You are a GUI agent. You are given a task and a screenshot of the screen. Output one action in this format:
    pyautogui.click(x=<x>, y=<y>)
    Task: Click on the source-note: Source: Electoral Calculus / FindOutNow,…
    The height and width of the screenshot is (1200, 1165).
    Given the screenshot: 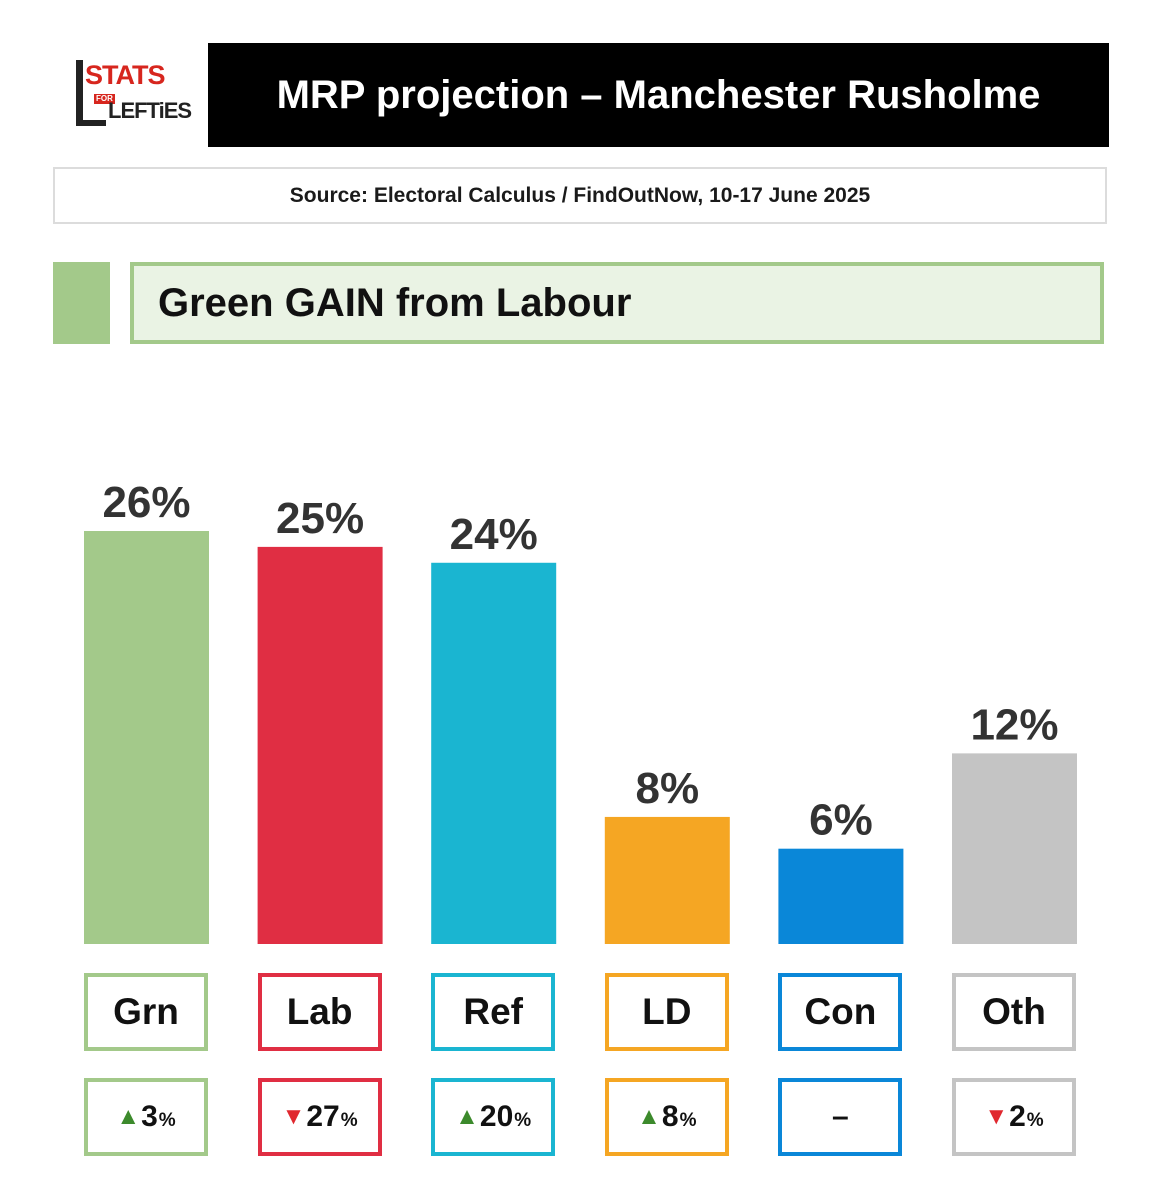 What is the action you would take?
    pyautogui.click(x=580, y=195)
    